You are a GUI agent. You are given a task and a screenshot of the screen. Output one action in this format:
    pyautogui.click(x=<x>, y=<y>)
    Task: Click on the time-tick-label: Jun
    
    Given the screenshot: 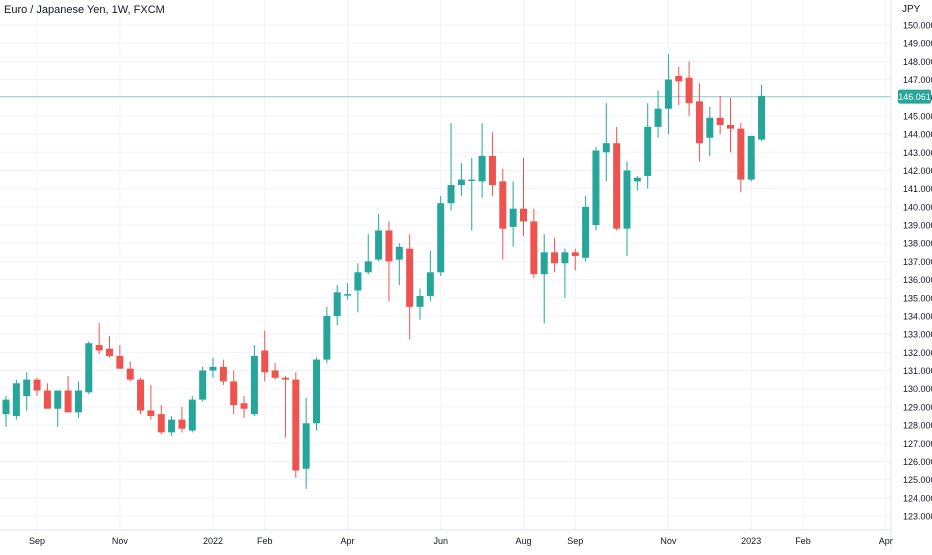 What is the action you would take?
    pyautogui.click(x=440, y=541)
    